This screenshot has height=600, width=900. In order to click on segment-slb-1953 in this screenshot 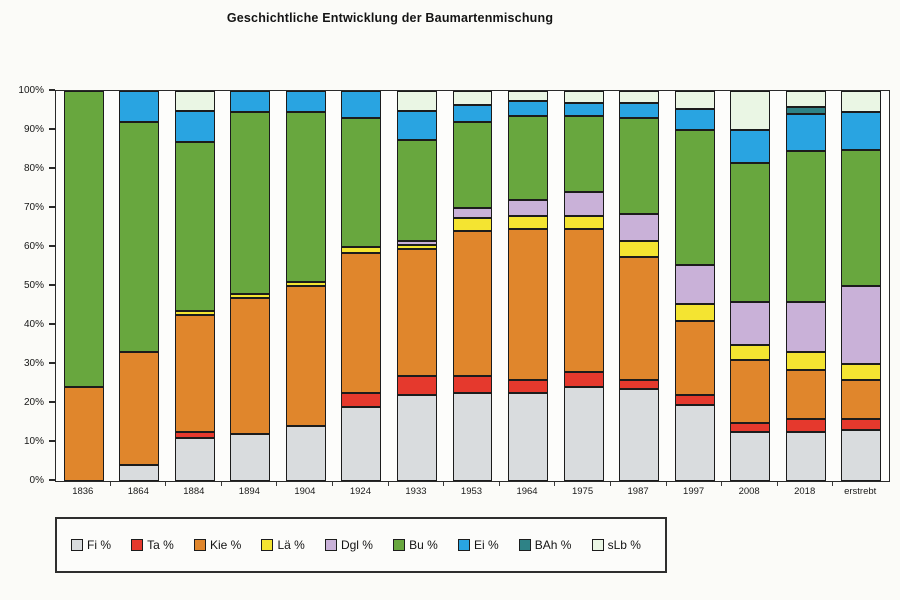, I will do `click(472, 98)`.